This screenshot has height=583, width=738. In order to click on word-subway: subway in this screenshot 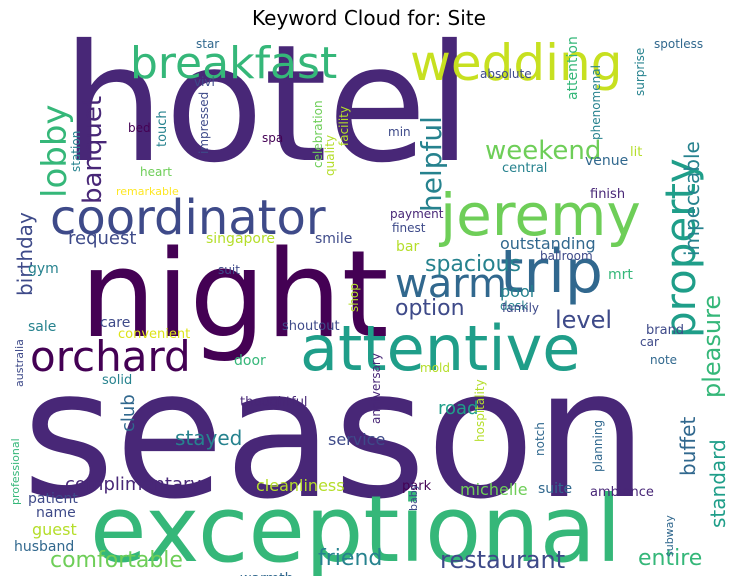, I will do `click(669, 536)`.